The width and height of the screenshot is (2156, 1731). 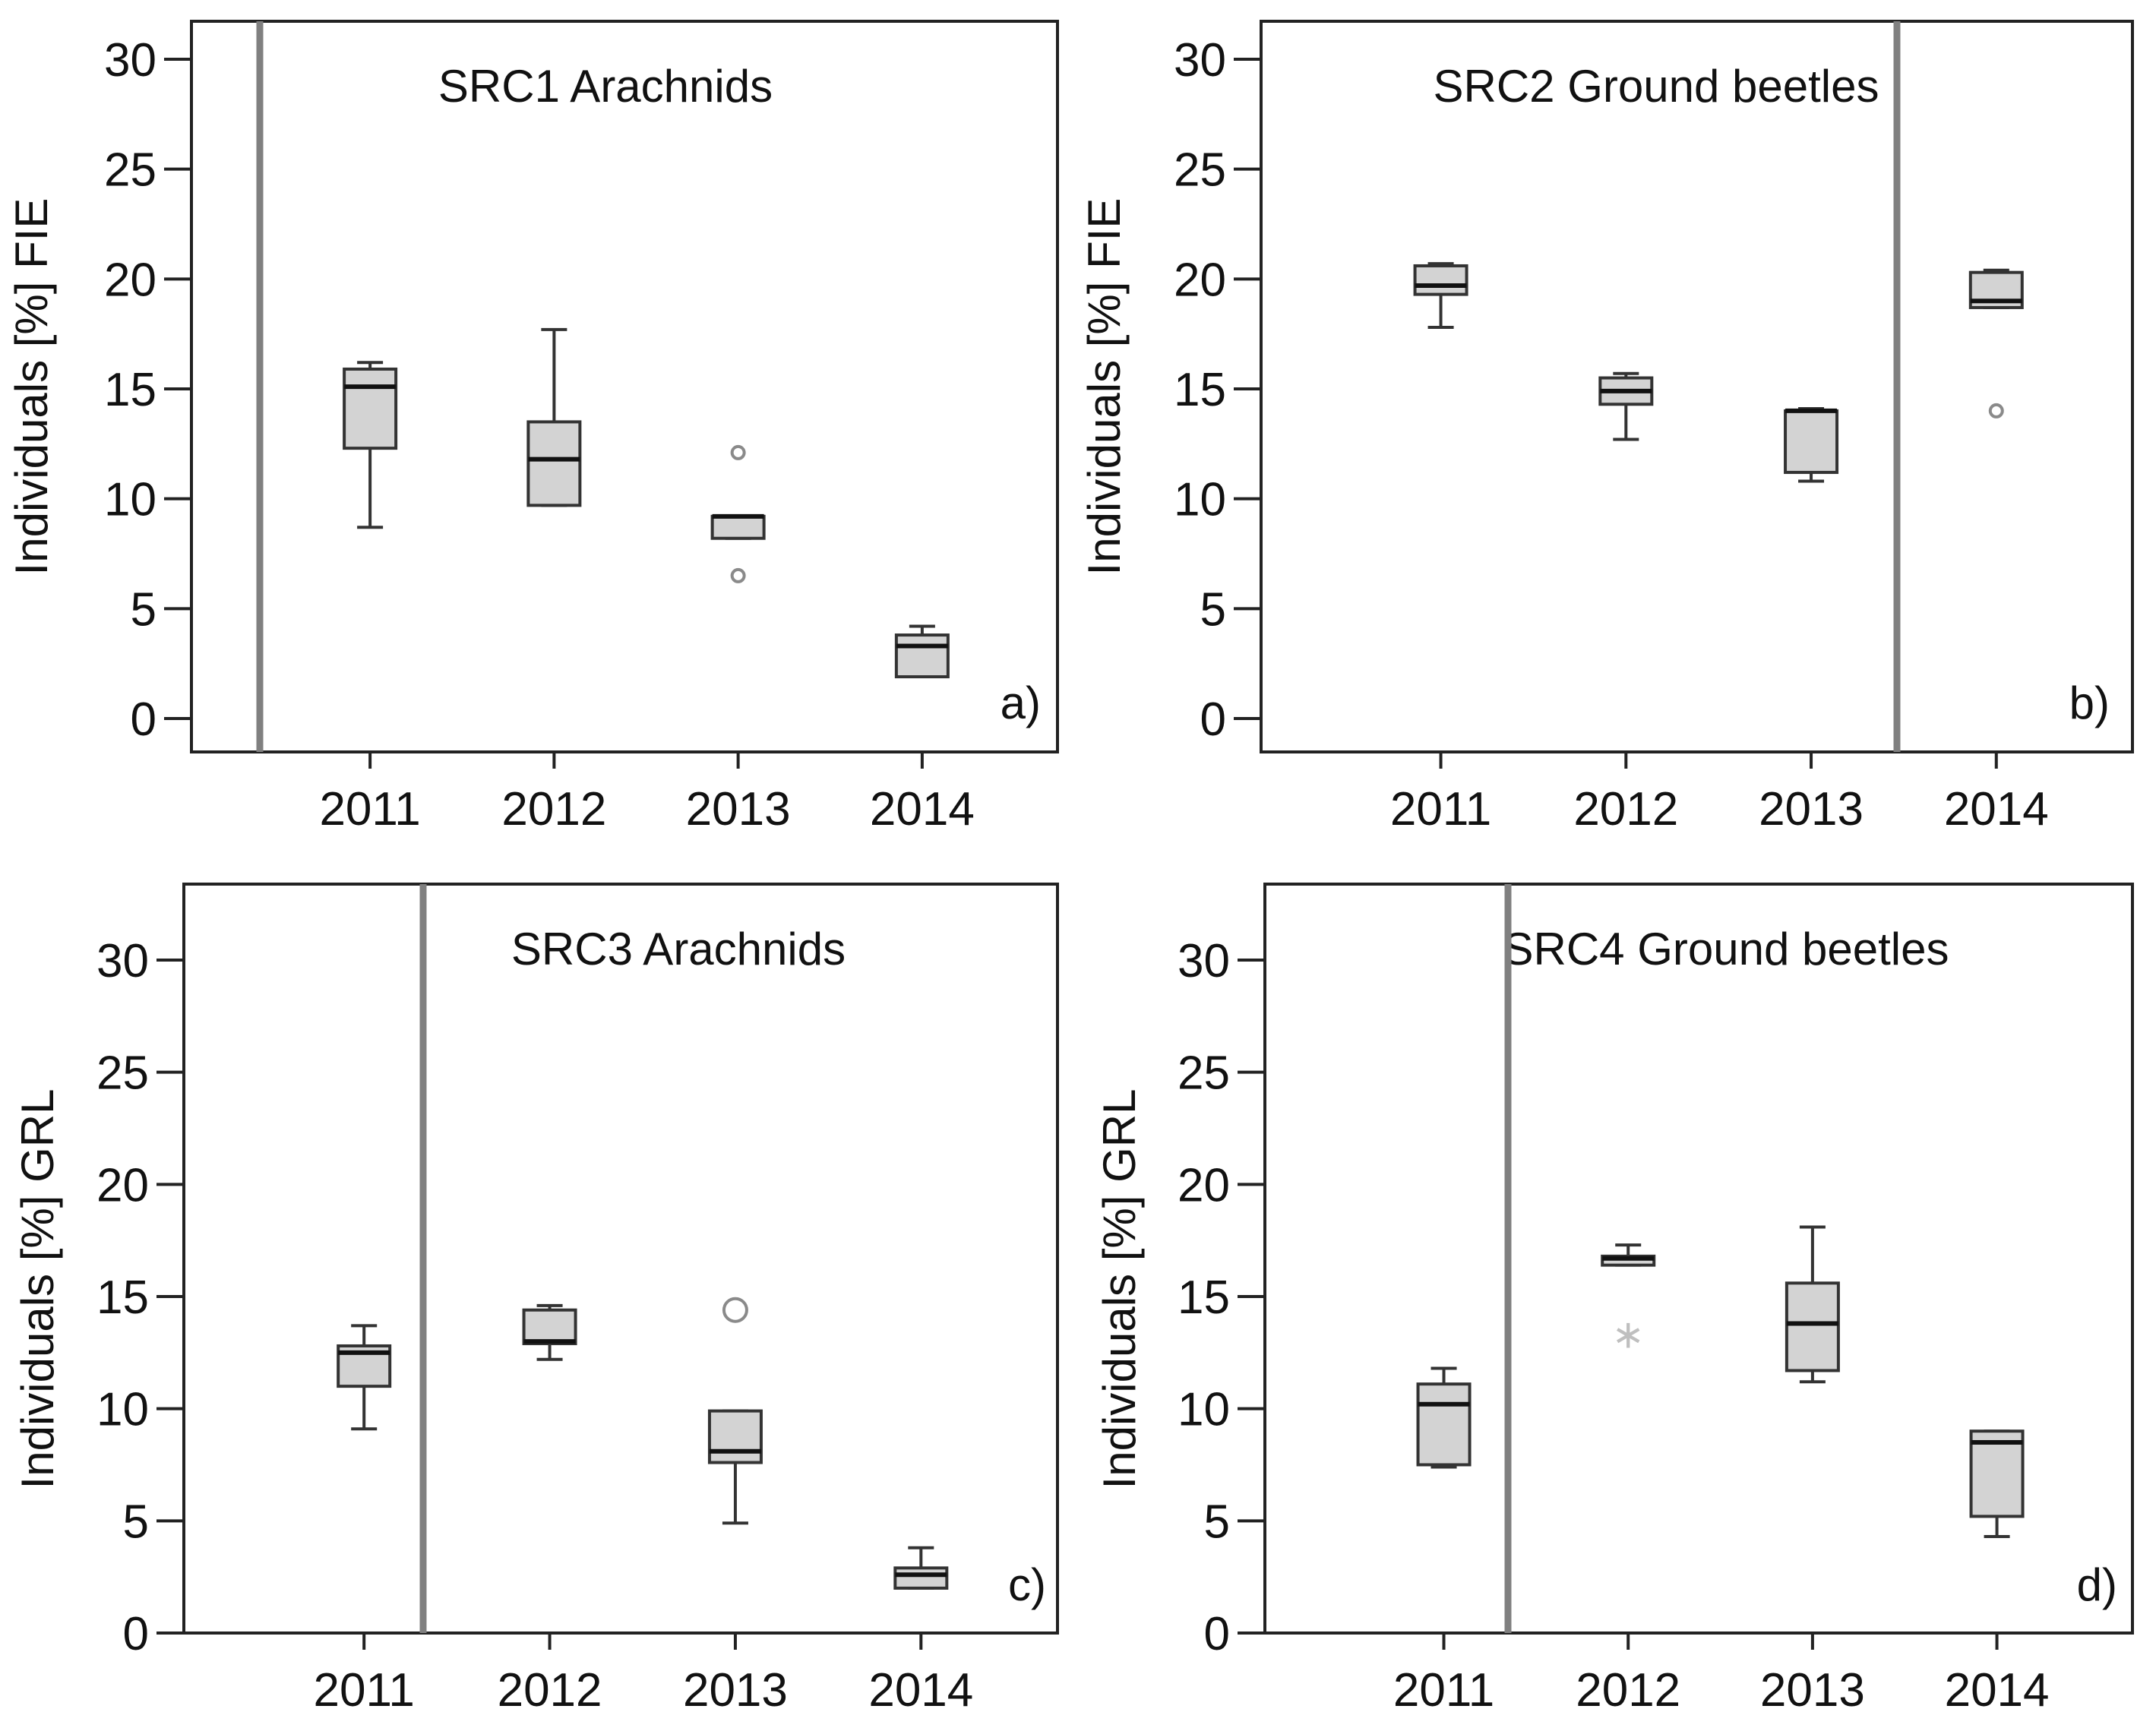 What do you see at coordinates (1021, 703) in the screenshot?
I see `panel-letter: a)` at bounding box center [1021, 703].